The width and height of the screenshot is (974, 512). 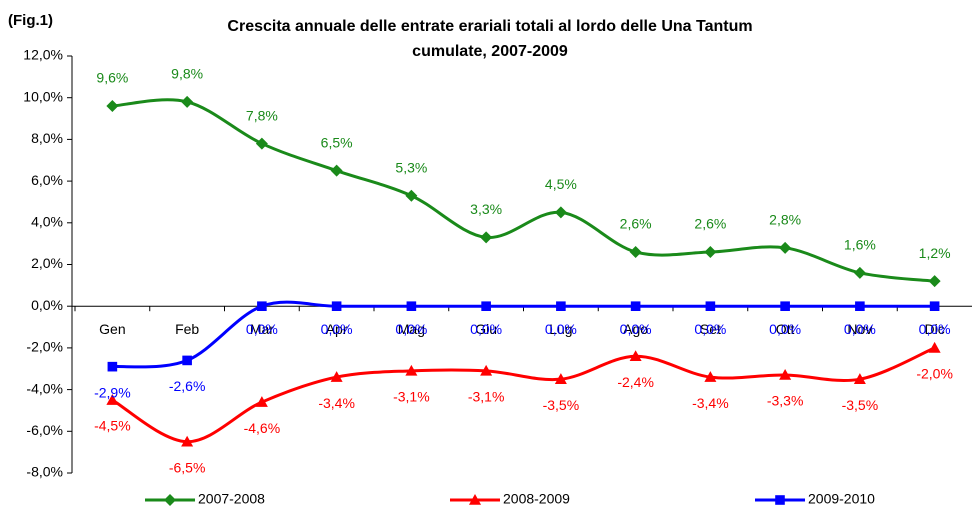 I want to click on y-tick-label: 2,0%, so click(x=47, y=263).